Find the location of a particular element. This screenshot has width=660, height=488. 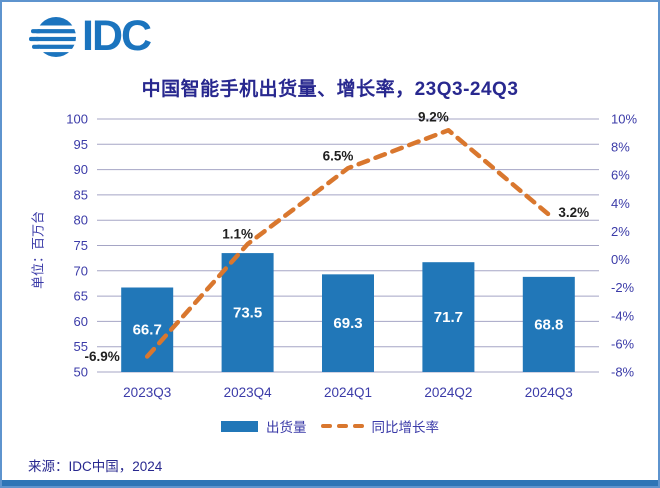

y-axis-tick-label: 75 is located at coordinates (81, 245).